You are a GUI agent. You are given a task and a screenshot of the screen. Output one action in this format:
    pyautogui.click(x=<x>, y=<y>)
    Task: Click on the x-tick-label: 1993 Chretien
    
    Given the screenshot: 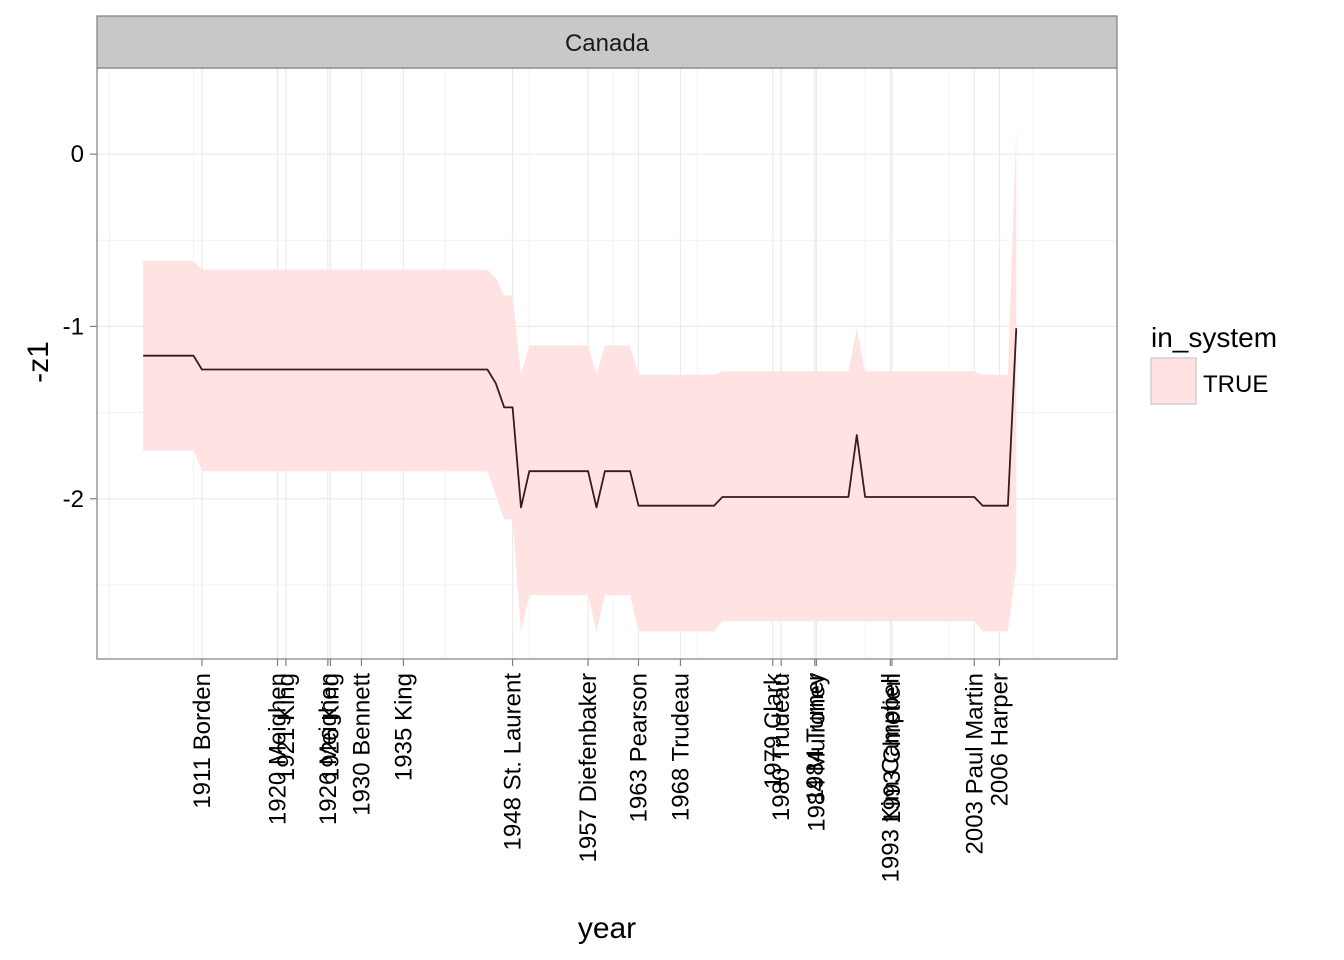 What is the action you would take?
    pyautogui.click(x=892, y=748)
    